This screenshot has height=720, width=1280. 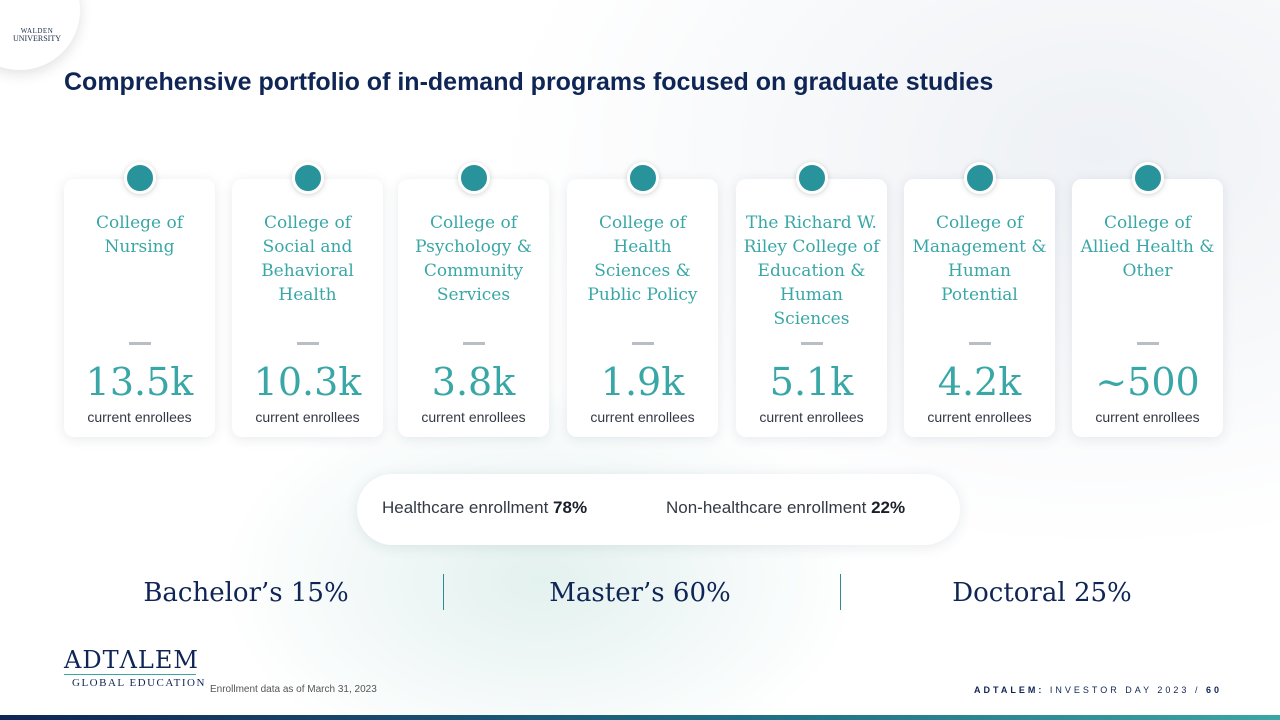 What do you see at coordinates (1119, 690) in the screenshot?
I see `footer-event: INVESTOR DAY 2023` at bounding box center [1119, 690].